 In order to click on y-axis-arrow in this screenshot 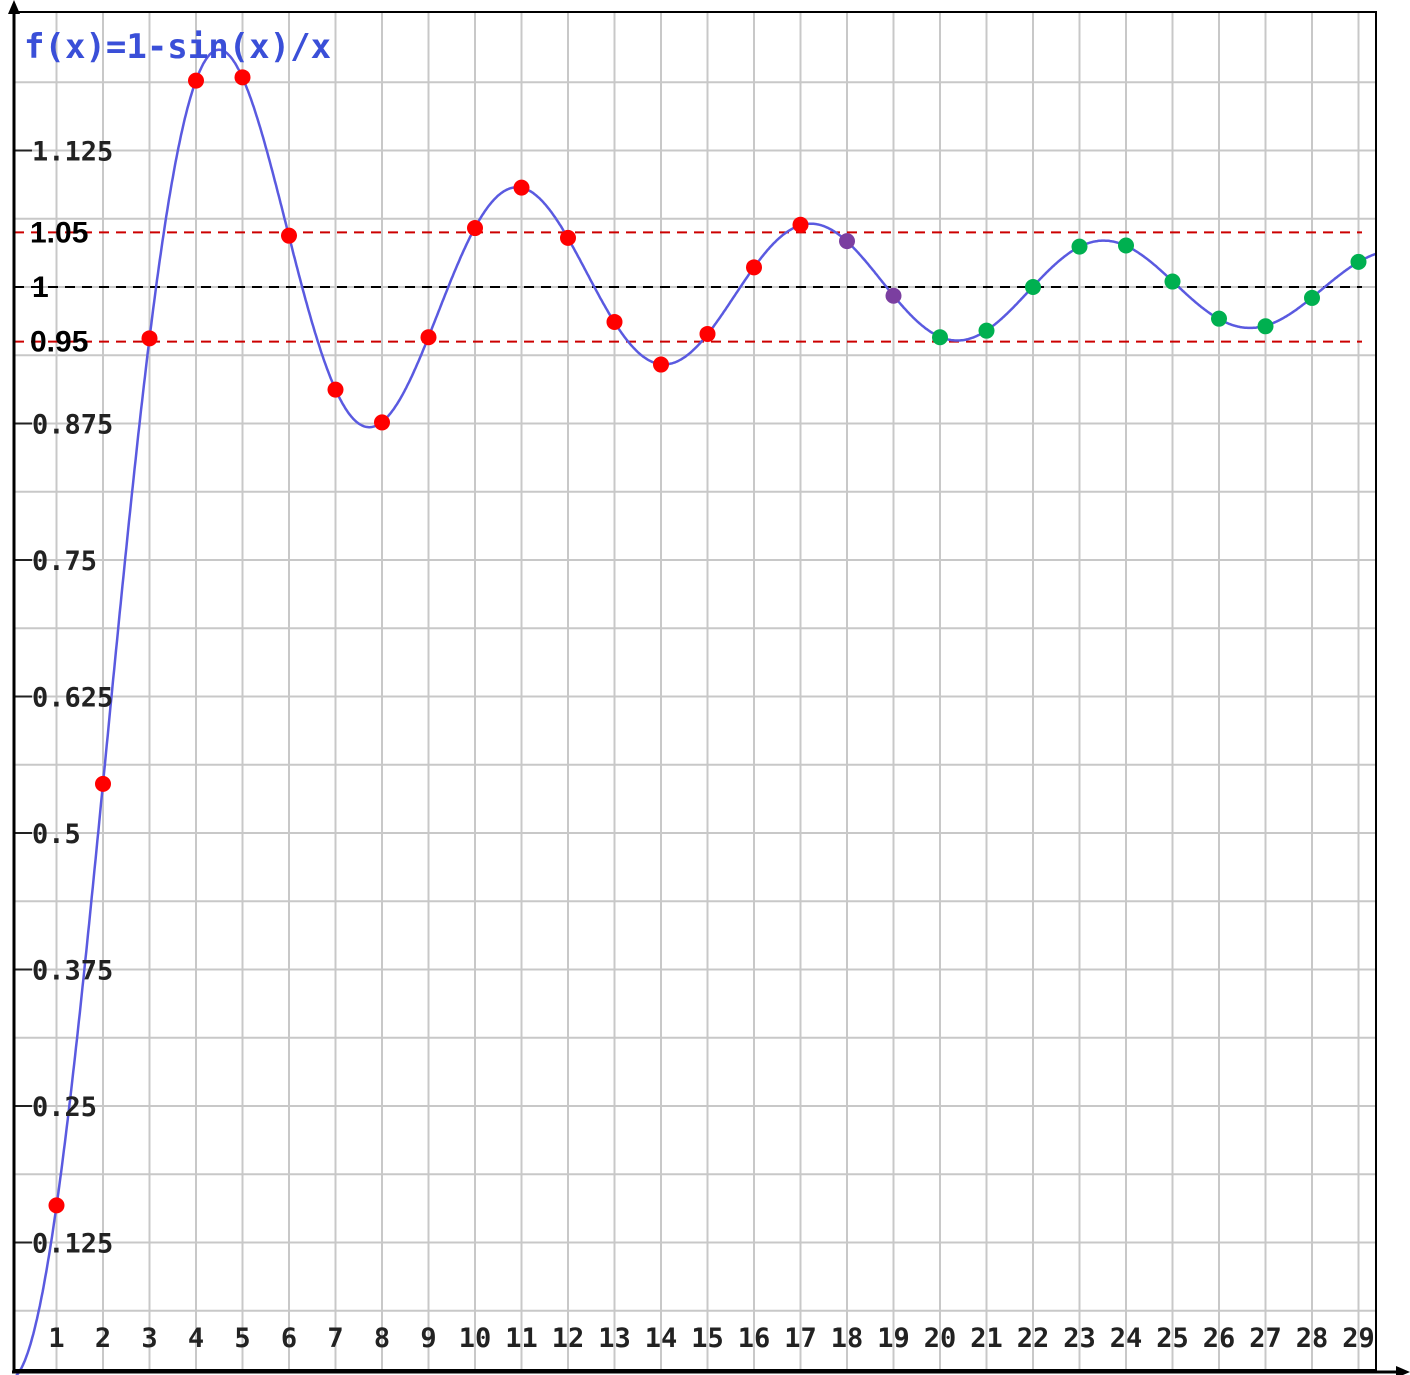, I will do `click(14, 7)`.